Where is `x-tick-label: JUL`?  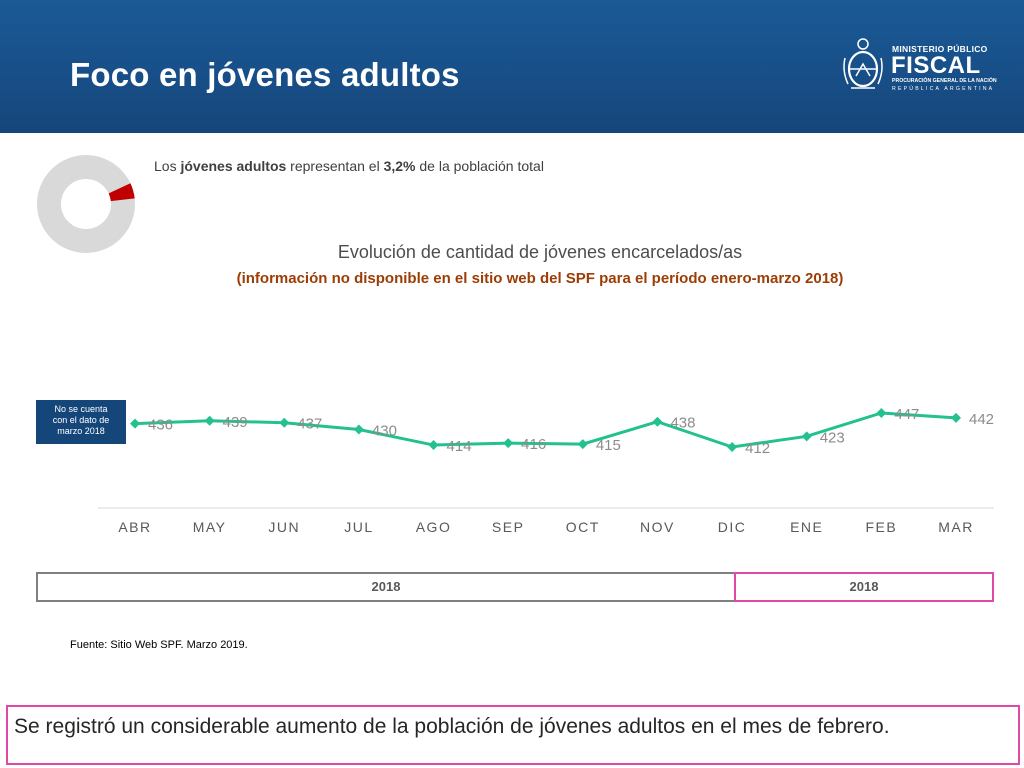 x-tick-label: JUL is located at coordinates (358, 527).